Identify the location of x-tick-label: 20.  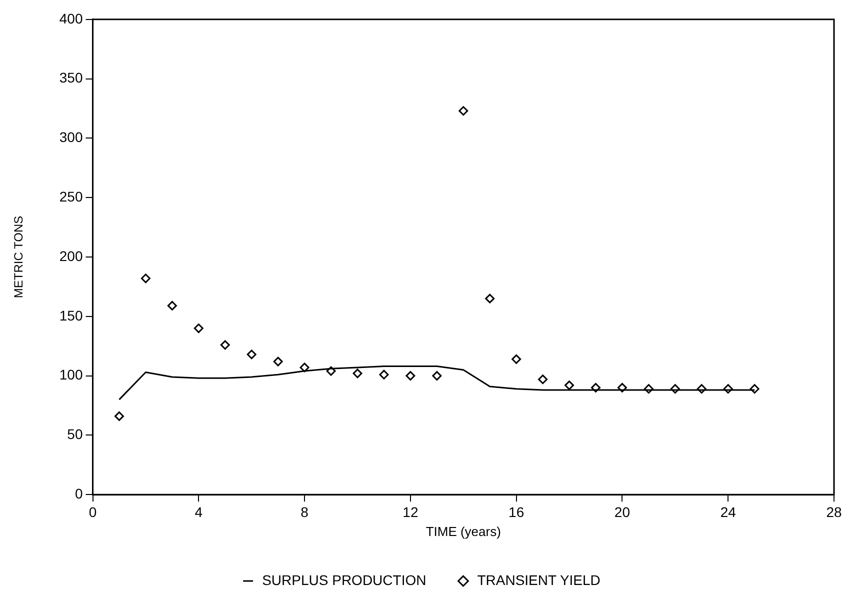
(622, 512).